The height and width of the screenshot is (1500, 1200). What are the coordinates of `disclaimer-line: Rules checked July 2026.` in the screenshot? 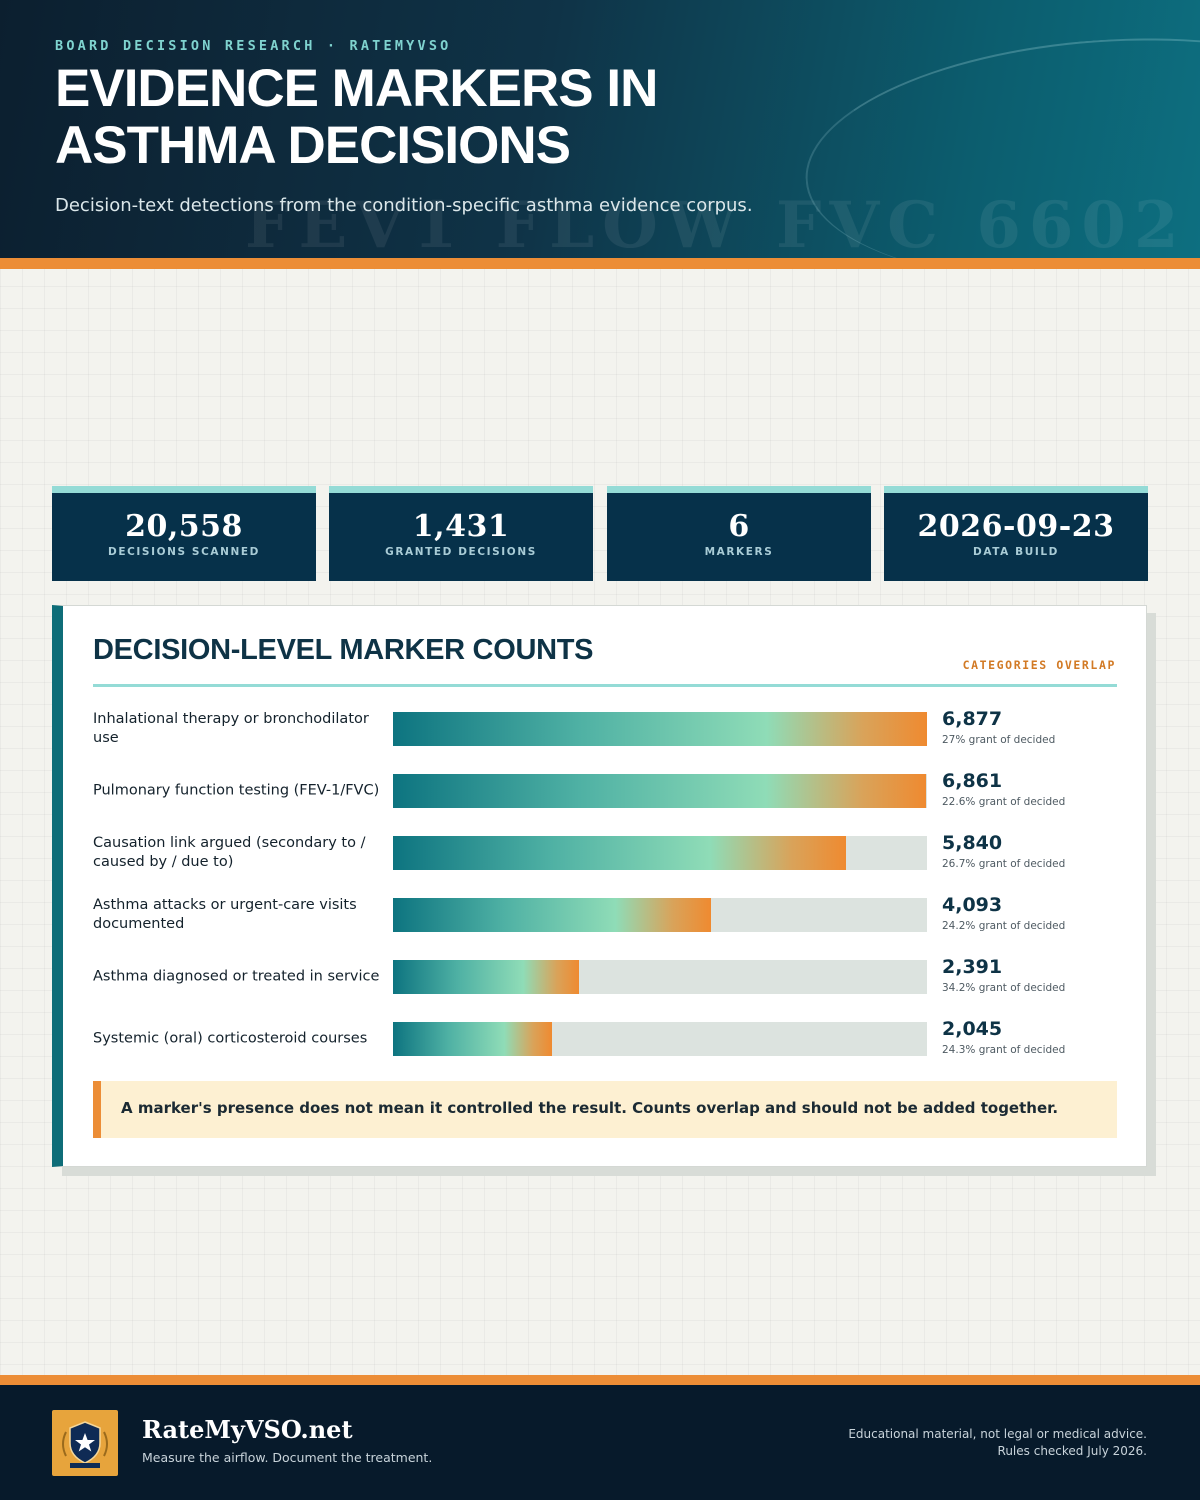 It's located at (1072, 1451).